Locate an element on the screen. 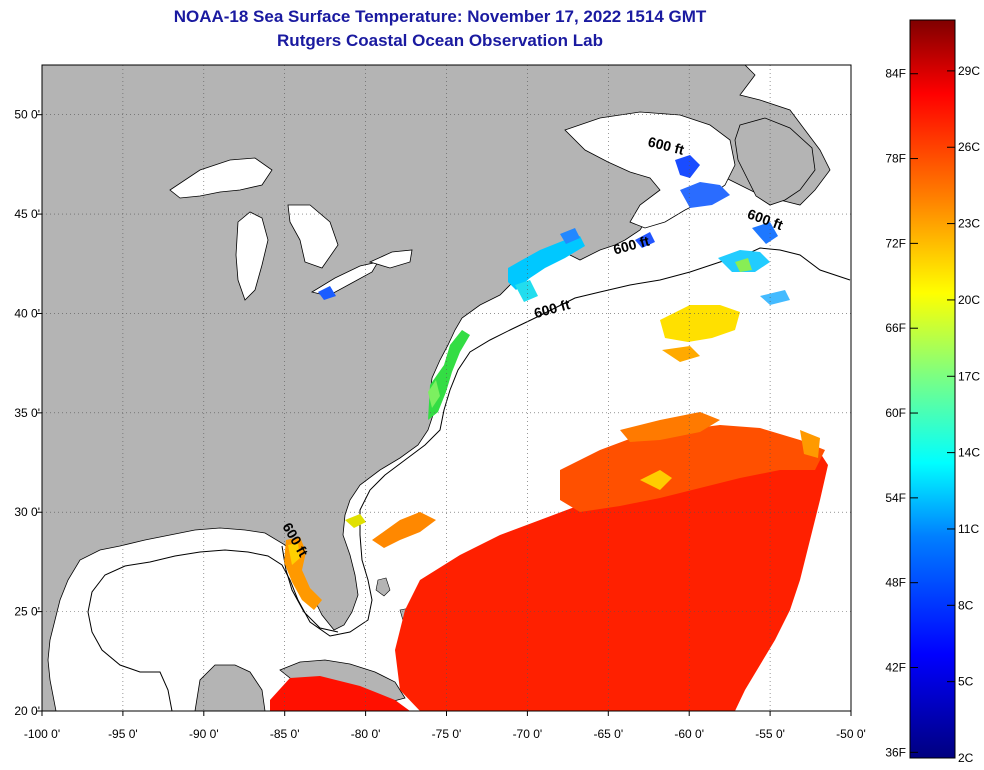 The width and height of the screenshot is (984, 770). colorbar-celsius-label: 20C is located at coordinates (969, 300).